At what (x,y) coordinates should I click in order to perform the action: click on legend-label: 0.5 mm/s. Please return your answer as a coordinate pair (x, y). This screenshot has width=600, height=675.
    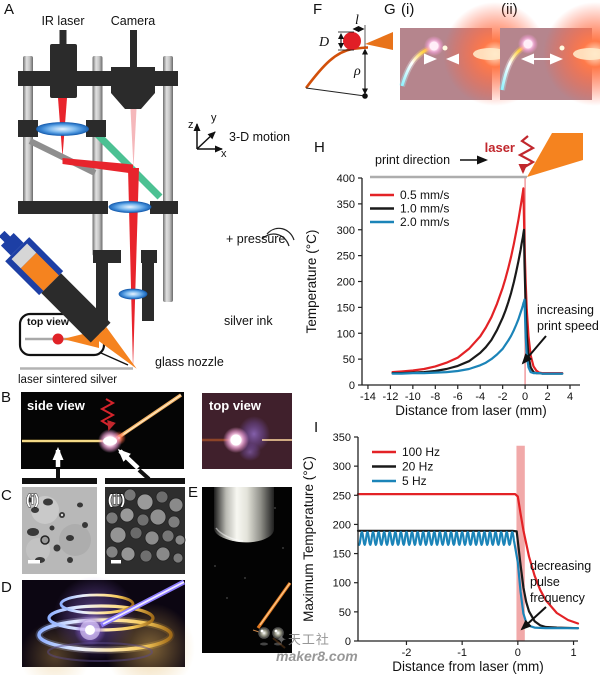
    Looking at the image, I should click on (424, 195).